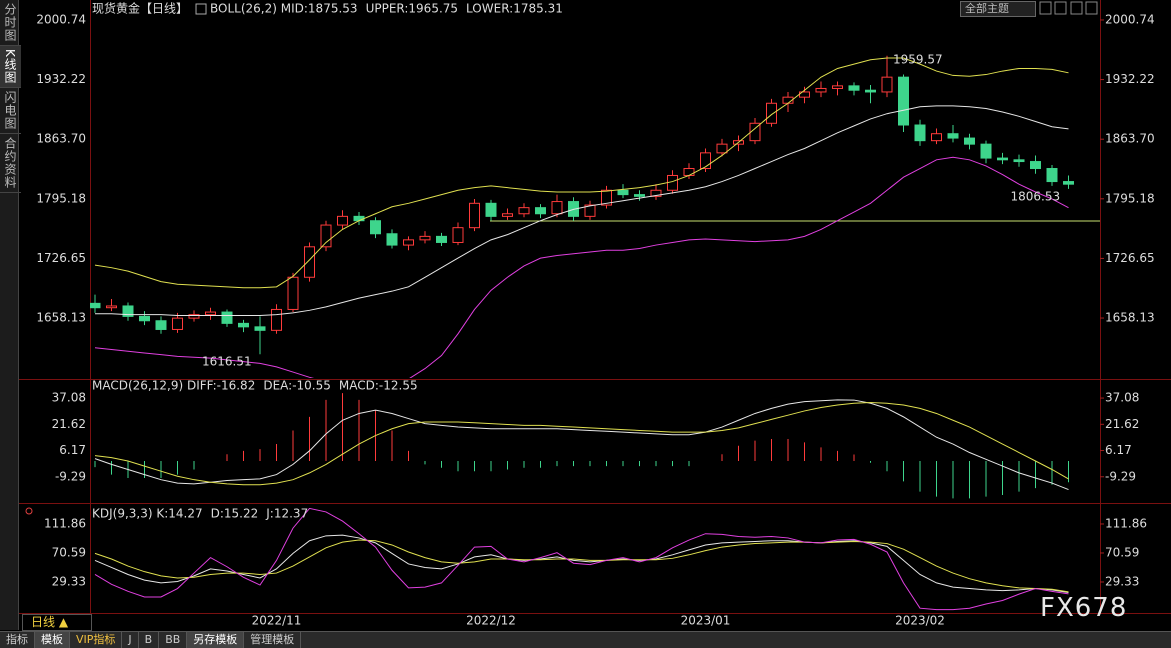 The image size is (1171, 648). What do you see at coordinates (216, 640) in the screenshot?
I see `bottom-tab: 另存模板` at bounding box center [216, 640].